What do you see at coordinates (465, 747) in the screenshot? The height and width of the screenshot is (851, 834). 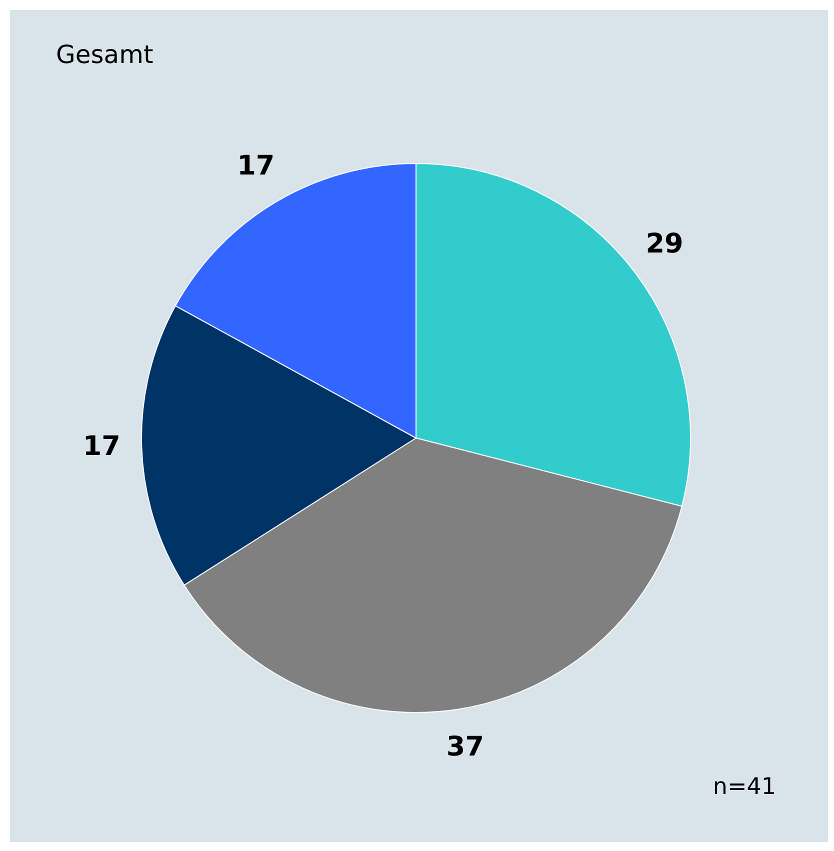 I see `data-label: 37` at bounding box center [465, 747].